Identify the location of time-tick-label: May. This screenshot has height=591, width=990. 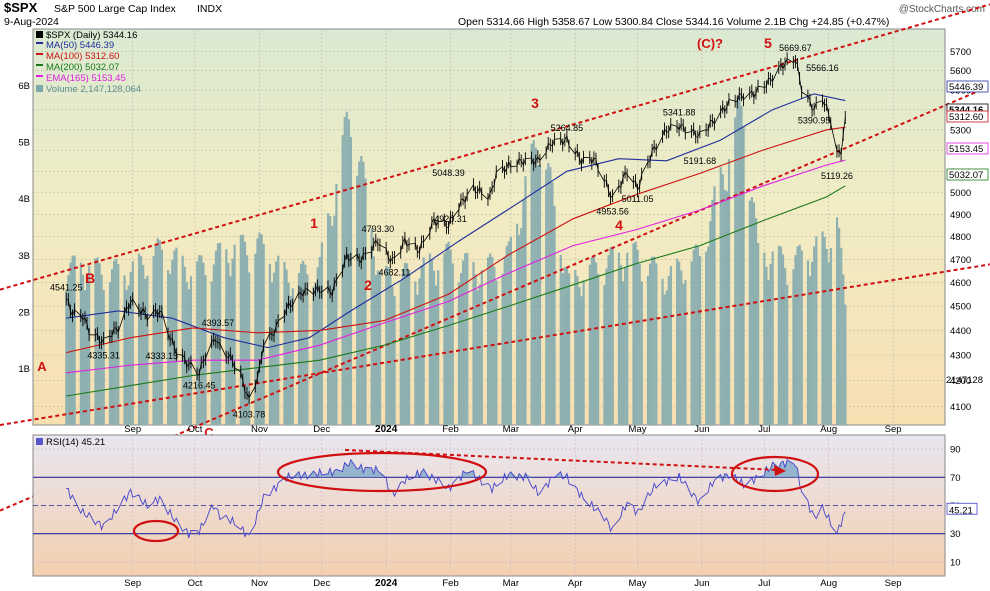
(638, 429).